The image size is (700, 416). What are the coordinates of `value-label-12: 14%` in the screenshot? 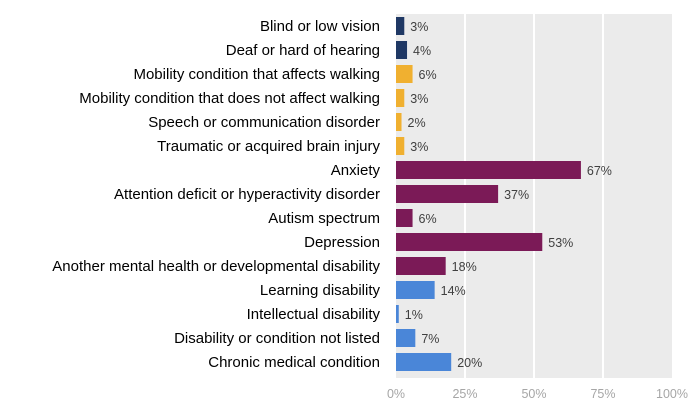 It's located at (453, 291).